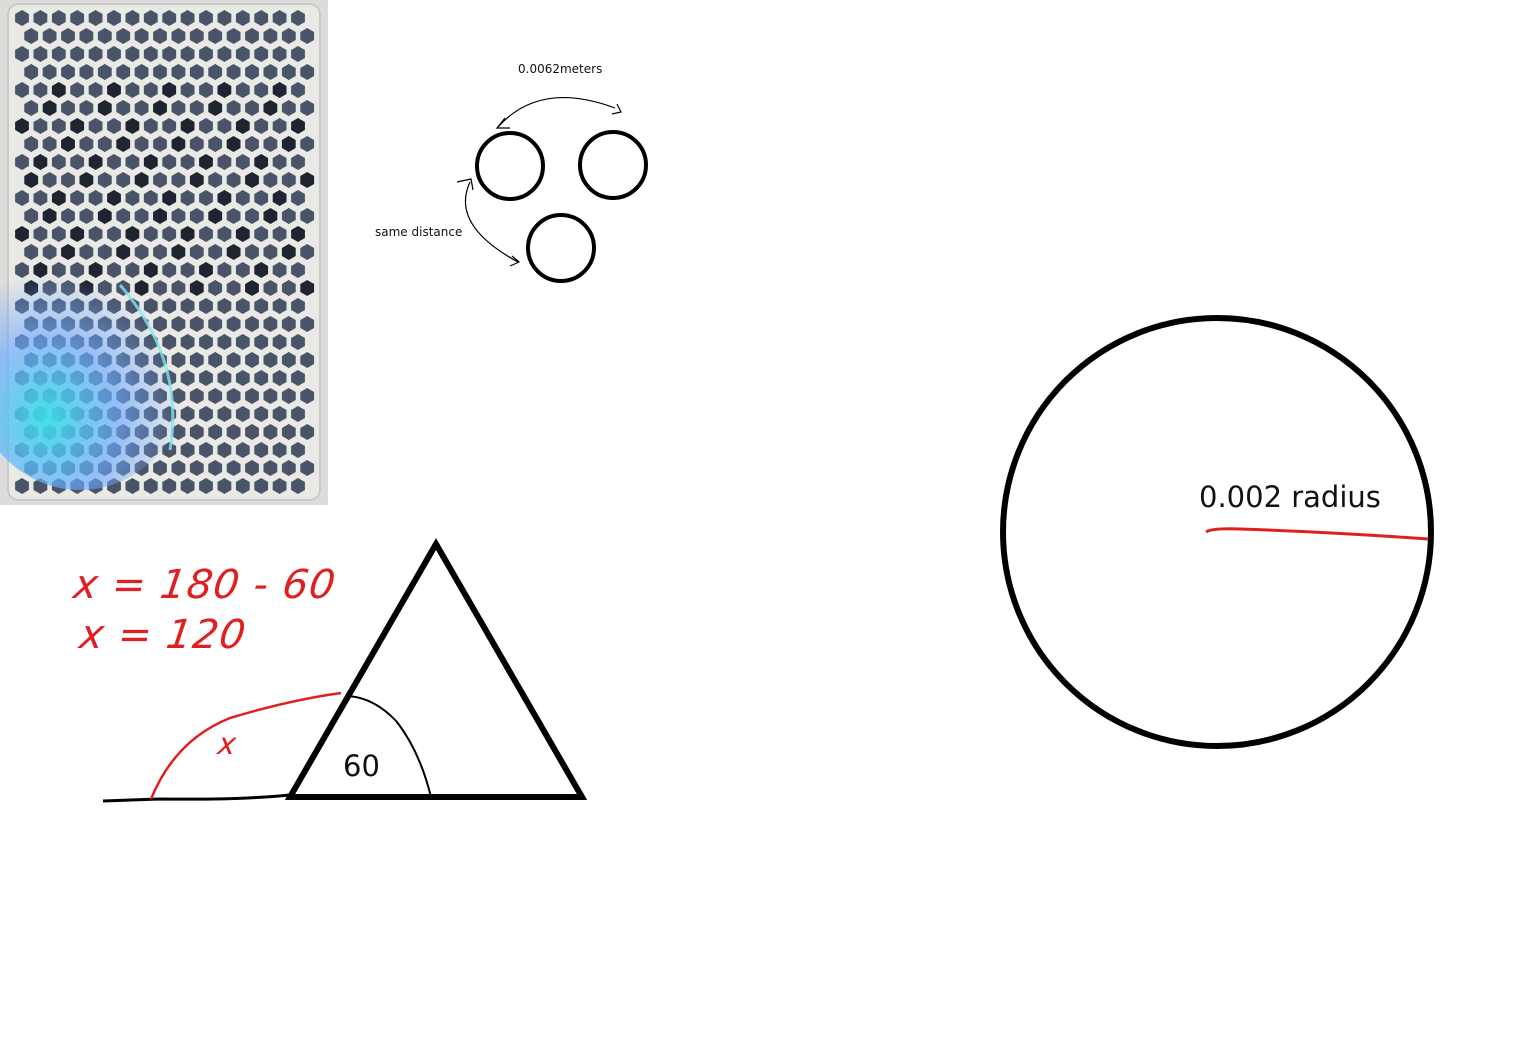 The width and height of the screenshot is (1538, 1052). I want to click on distance-arrowhead-right, so click(616, 109).